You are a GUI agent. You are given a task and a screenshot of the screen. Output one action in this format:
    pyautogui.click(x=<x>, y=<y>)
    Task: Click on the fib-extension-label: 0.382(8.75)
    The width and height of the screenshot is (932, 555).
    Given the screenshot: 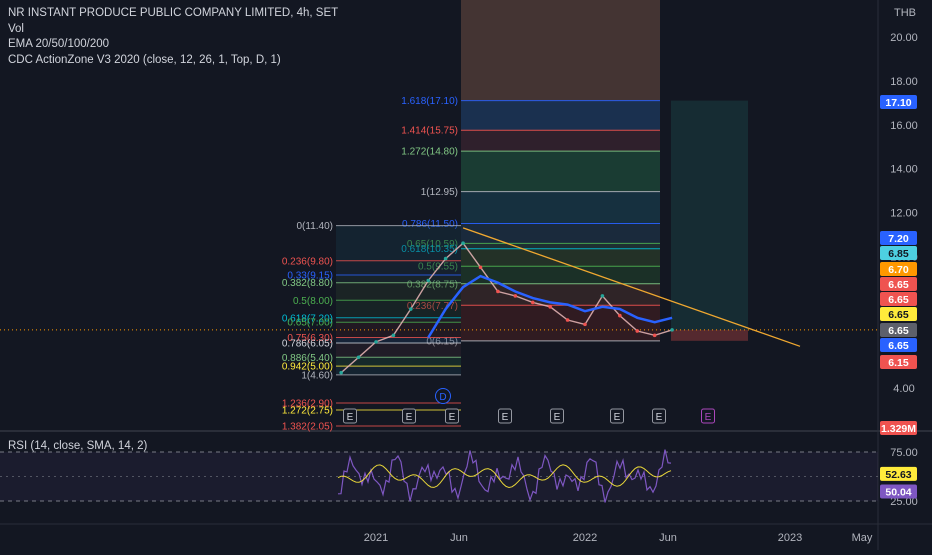 What is the action you would take?
    pyautogui.click(x=432, y=284)
    